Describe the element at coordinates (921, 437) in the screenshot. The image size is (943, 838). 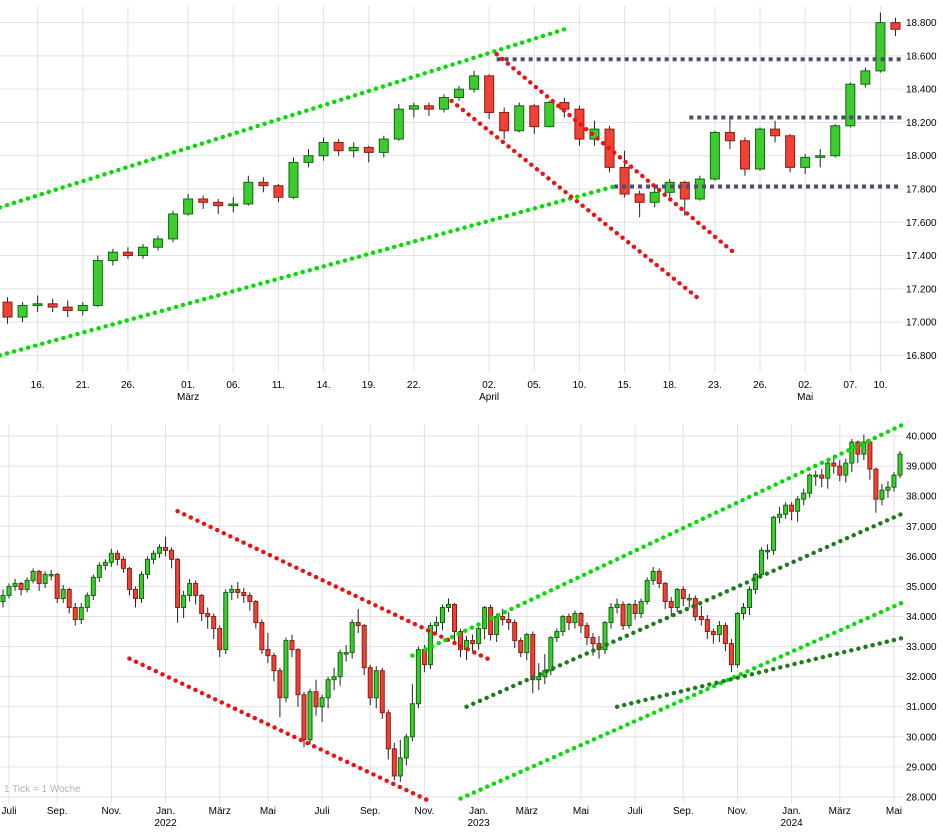
I see `svg-text: 40.000` at that location.